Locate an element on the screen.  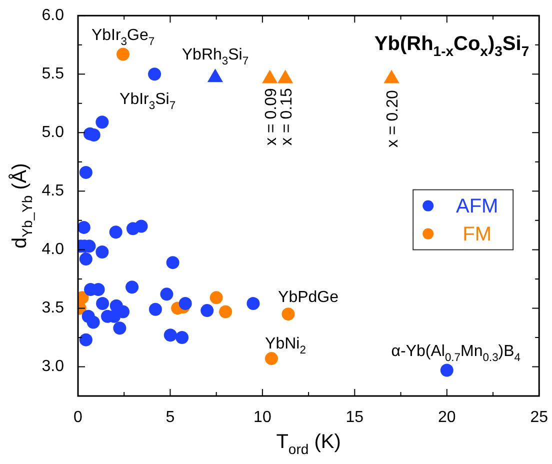
annotation: x = 0.09 is located at coordinates (271, 117).